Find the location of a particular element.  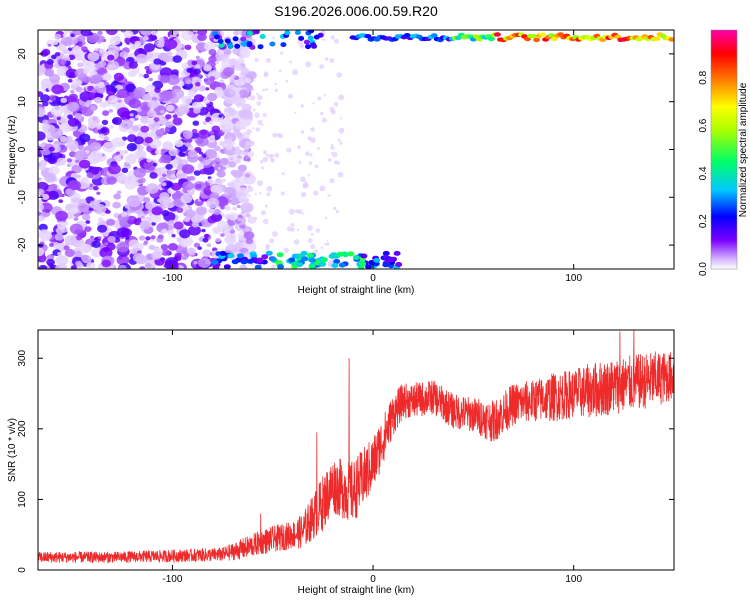

colorbar-tick-label: 0.4 is located at coordinates (703, 173).